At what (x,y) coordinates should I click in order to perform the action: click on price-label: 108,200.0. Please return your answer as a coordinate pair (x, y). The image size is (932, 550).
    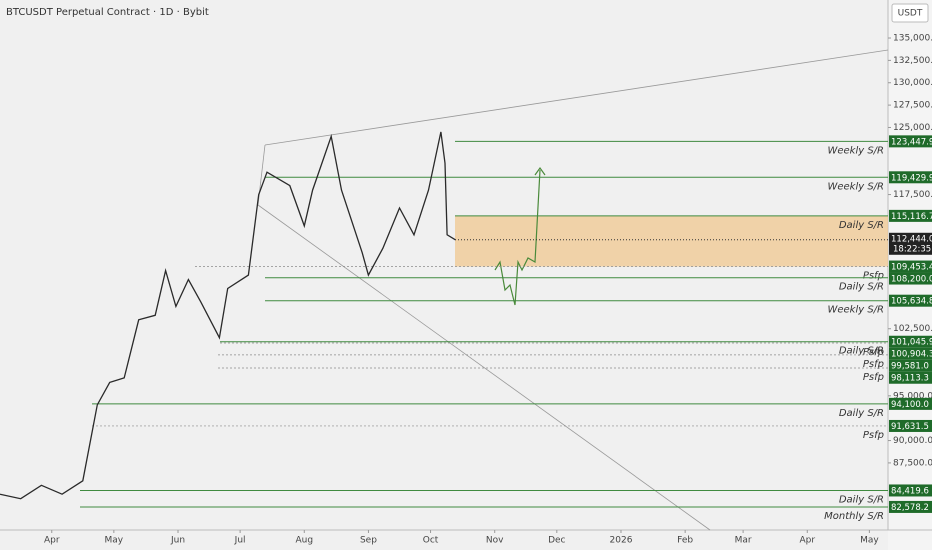
    Looking at the image, I should click on (911, 280).